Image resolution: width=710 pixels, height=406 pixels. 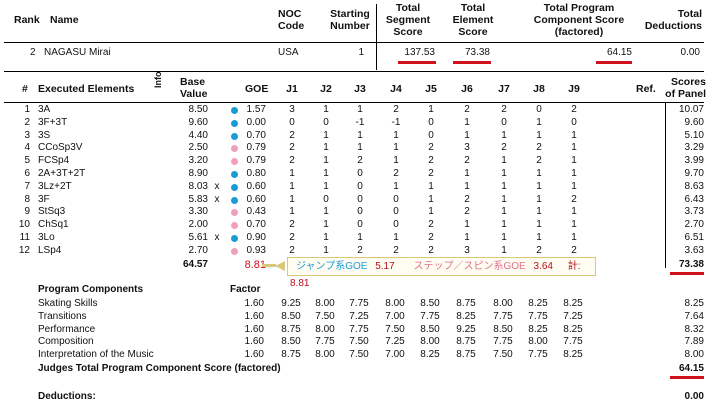 I want to click on component-judge-score-8: 8.00, so click(x=538, y=342).